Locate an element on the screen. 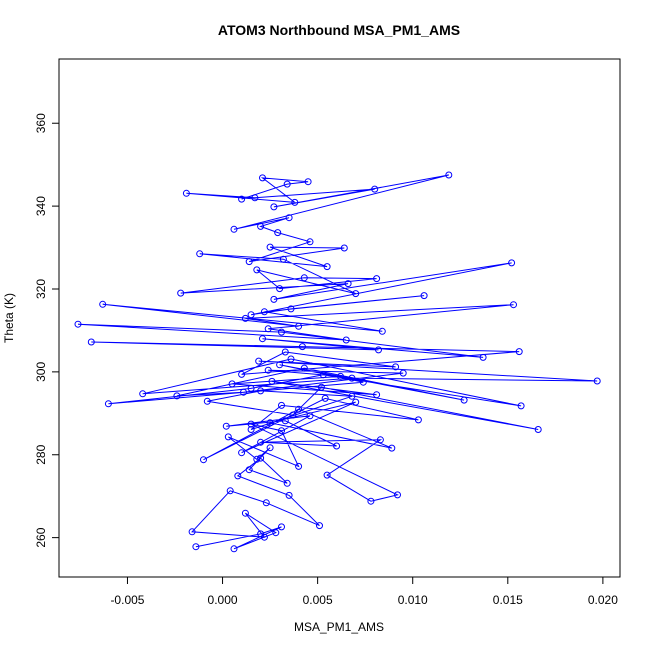 This screenshot has width=650, height=650. y-tick-label: 280 is located at coordinates (41, 454).